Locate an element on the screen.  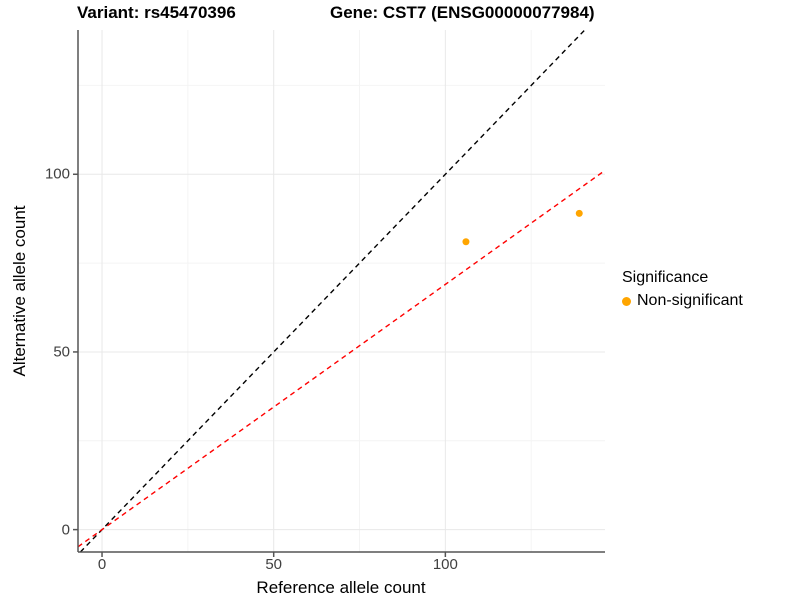
legend-title: Significance is located at coordinates (665, 277).